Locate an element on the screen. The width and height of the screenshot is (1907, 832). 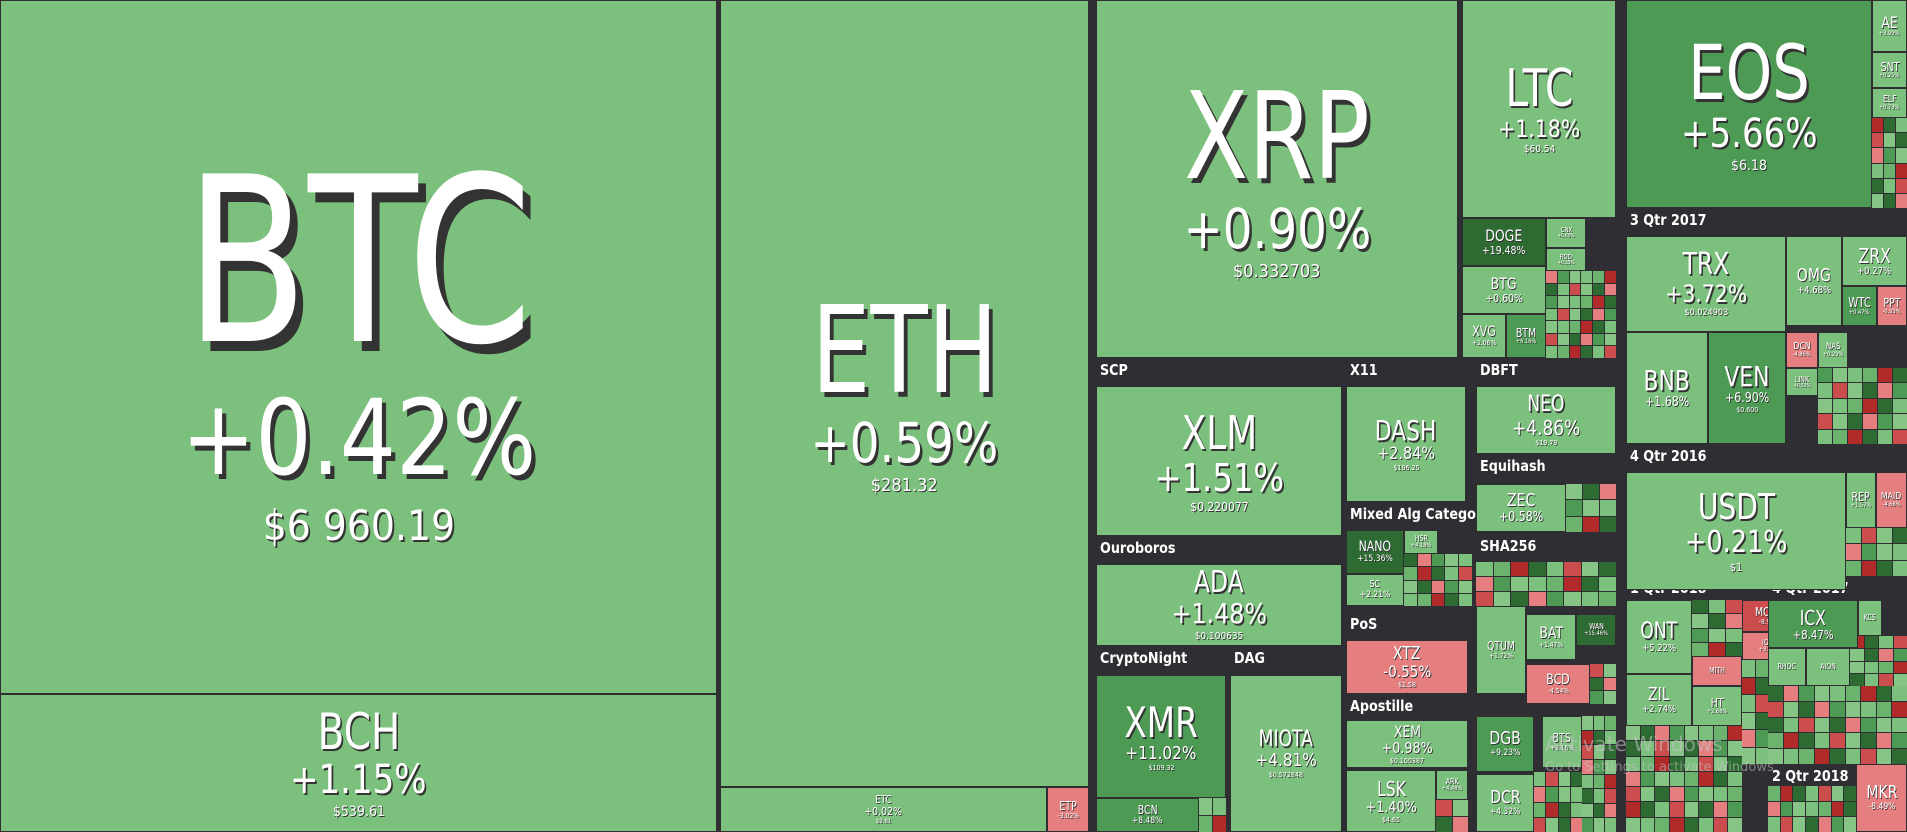
coin-tile-wtc: WTC +0.47% is located at coordinates (1859, 306).